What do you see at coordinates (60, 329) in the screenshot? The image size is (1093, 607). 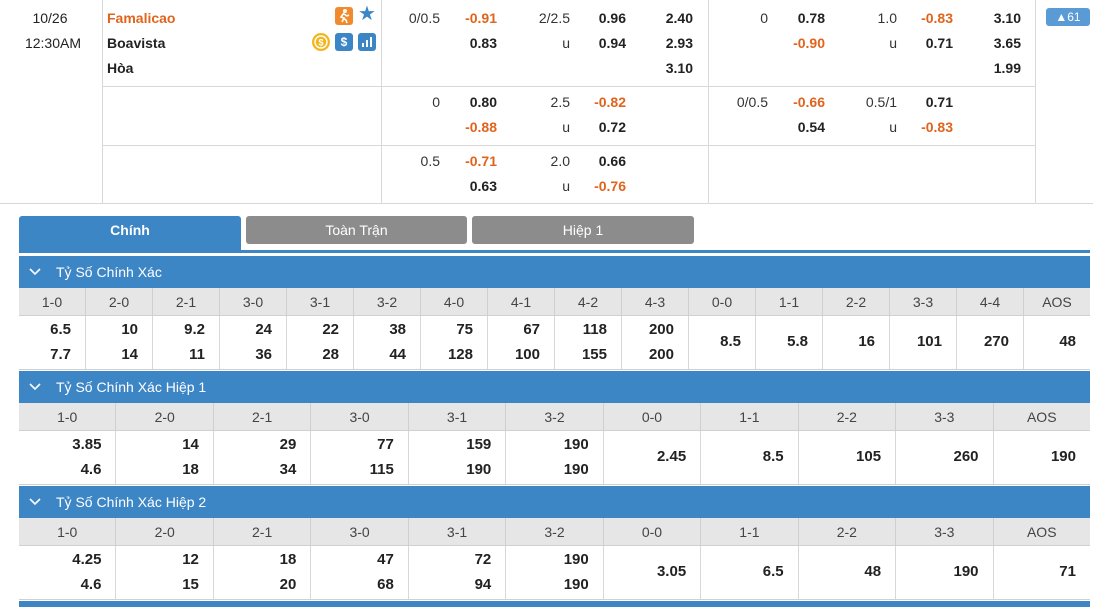 I see `home-score-odds: 6.5` at bounding box center [60, 329].